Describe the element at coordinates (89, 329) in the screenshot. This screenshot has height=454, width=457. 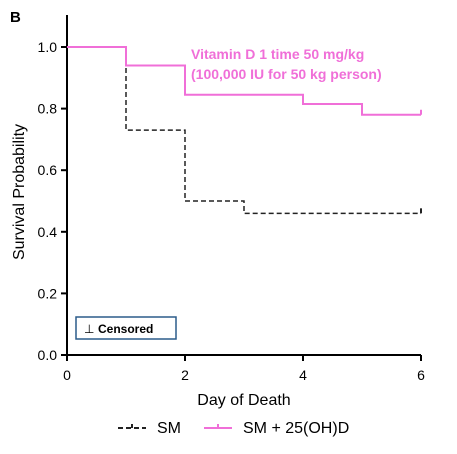
I see `censored-key-symbol: ⊥` at that location.